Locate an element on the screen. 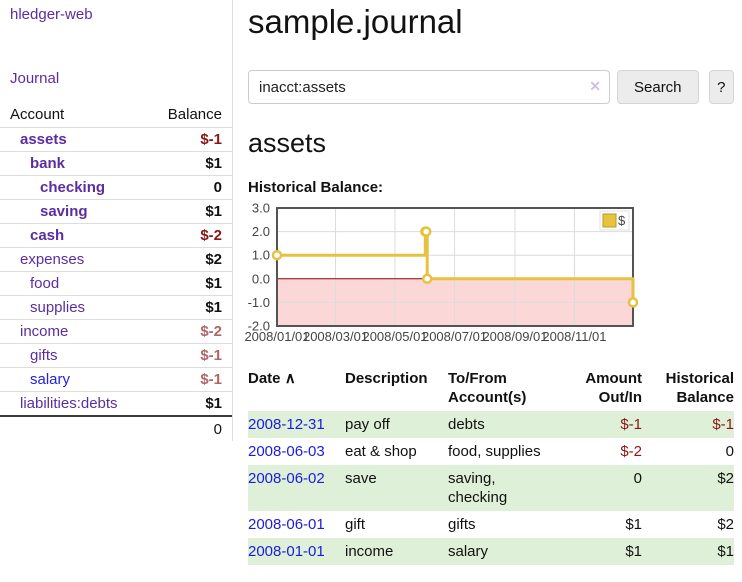 This screenshot has width=742, height=582. register-balance: $-1 is located at coordinates (723, 424).